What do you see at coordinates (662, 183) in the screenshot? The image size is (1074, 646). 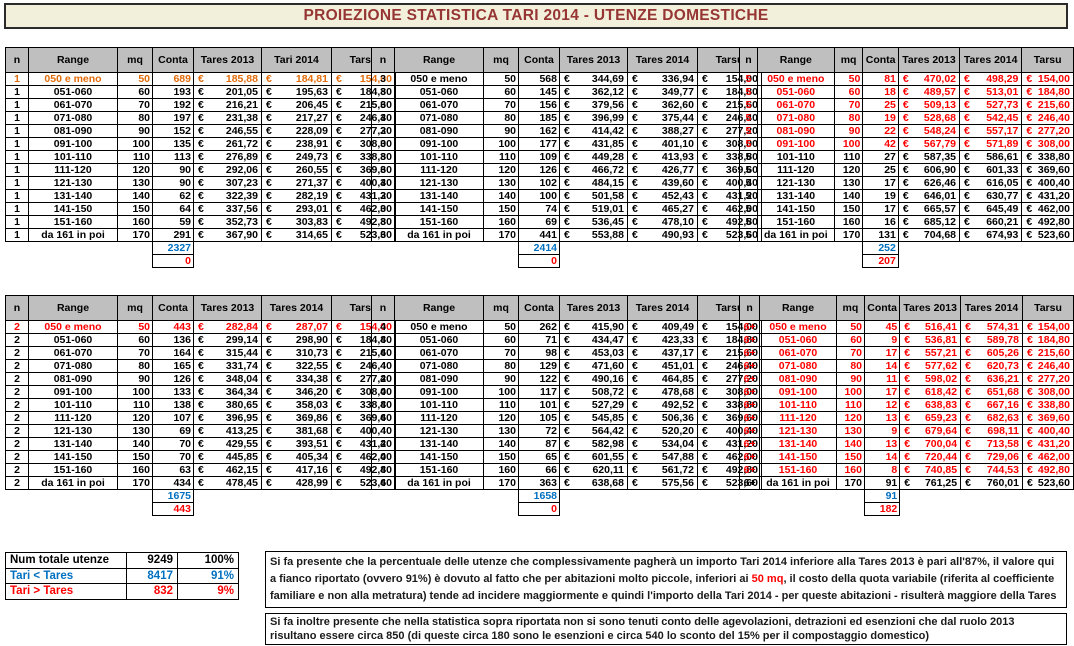 I see `cell-t2014: €439,60` at bounding box center [662, 183].